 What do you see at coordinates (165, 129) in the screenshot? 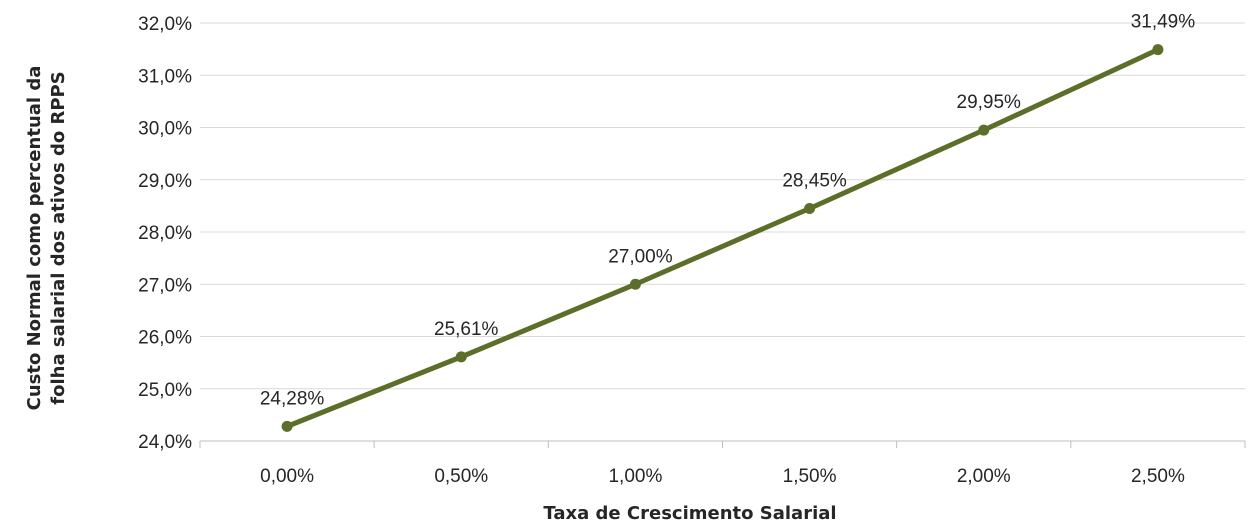
I see `y-tick-label: 30,0%` at bounding box center [165, 129].